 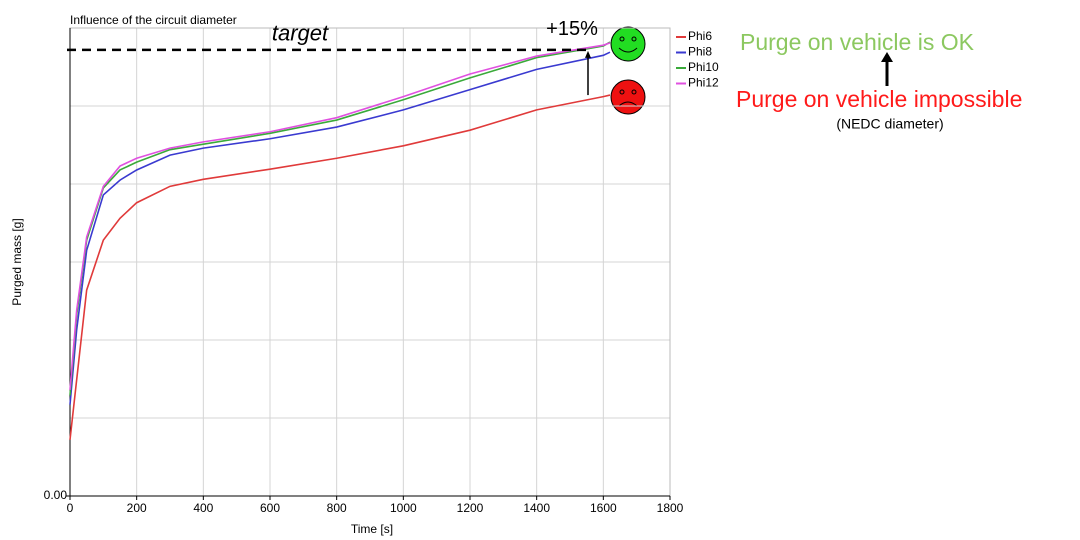 What do you see at coordinates (203, 508) in the screenshot?
I see `x-tick-label: 400` at bounding box center [203, 508].